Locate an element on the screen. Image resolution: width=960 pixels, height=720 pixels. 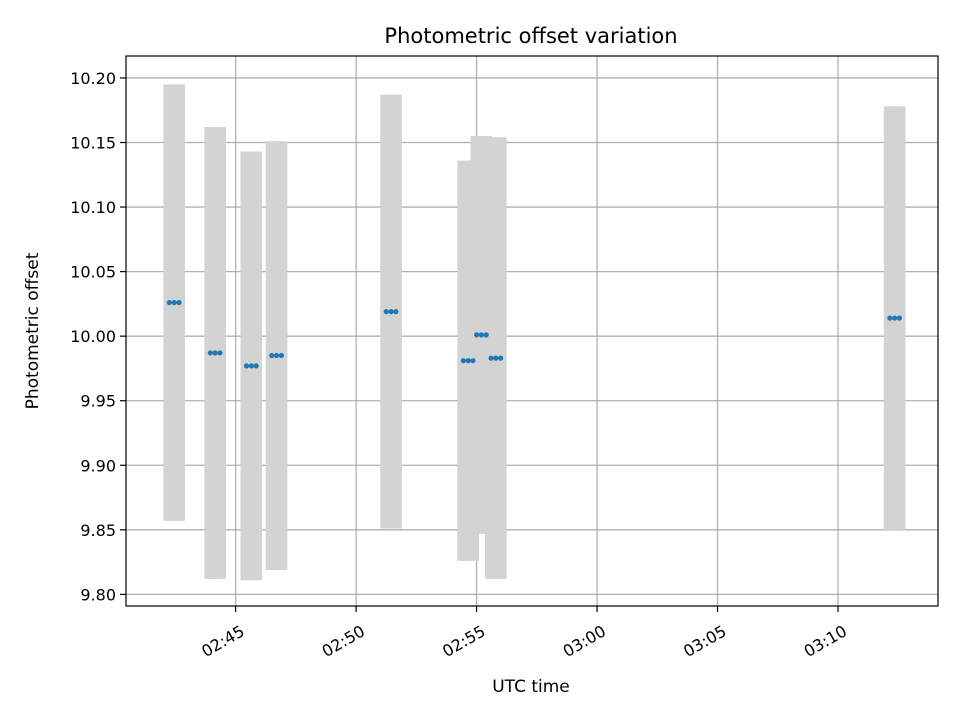
data-points is located at coordinates (534, 334).